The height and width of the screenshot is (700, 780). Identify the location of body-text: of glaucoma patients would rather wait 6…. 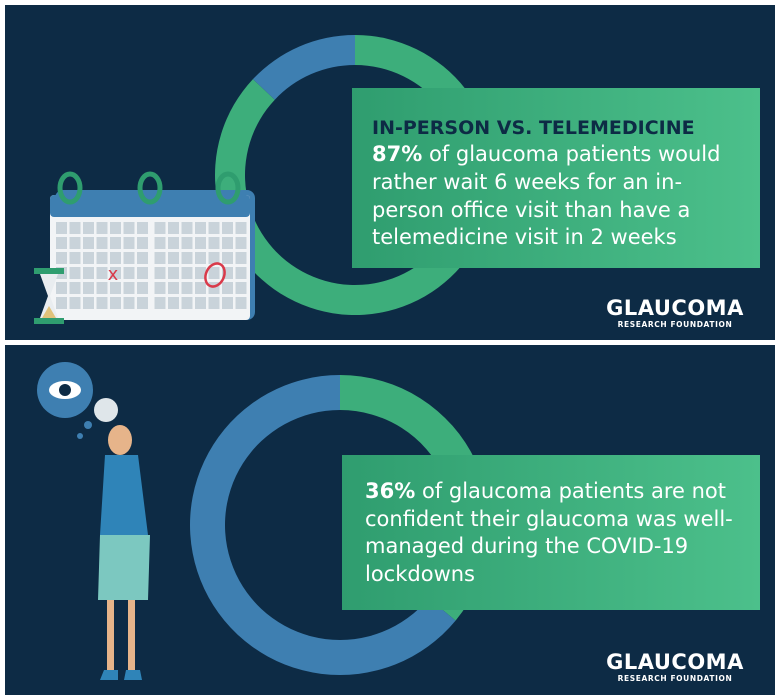
(546, 196).